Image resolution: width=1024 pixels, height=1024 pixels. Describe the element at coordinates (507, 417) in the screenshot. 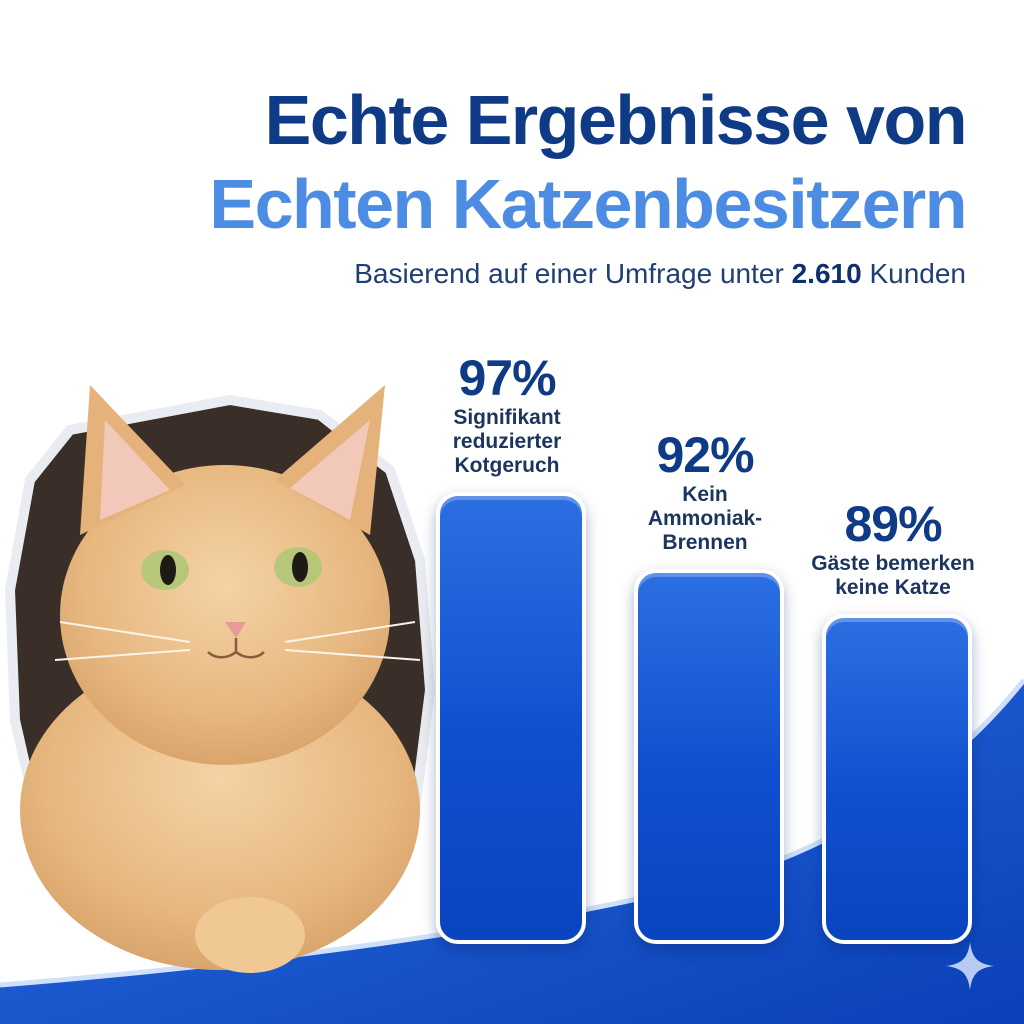

I see `bar-category-label: Signifikant` at that location.